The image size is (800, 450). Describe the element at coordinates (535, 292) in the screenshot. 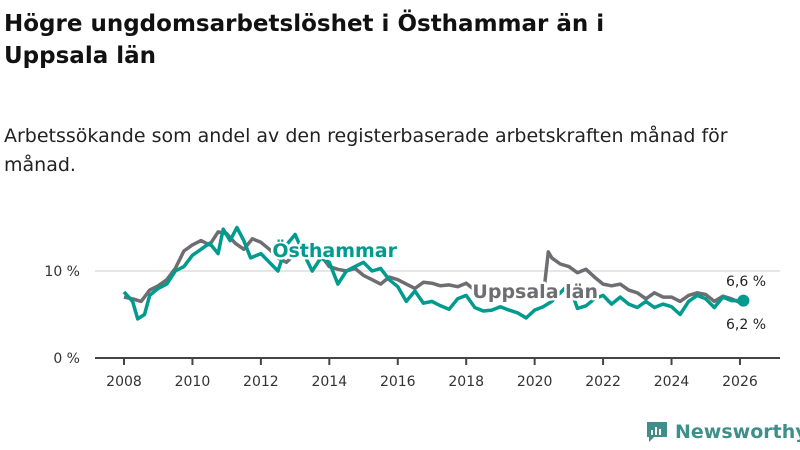

I see `series-label-uppsala: Uppsala län` at that location.